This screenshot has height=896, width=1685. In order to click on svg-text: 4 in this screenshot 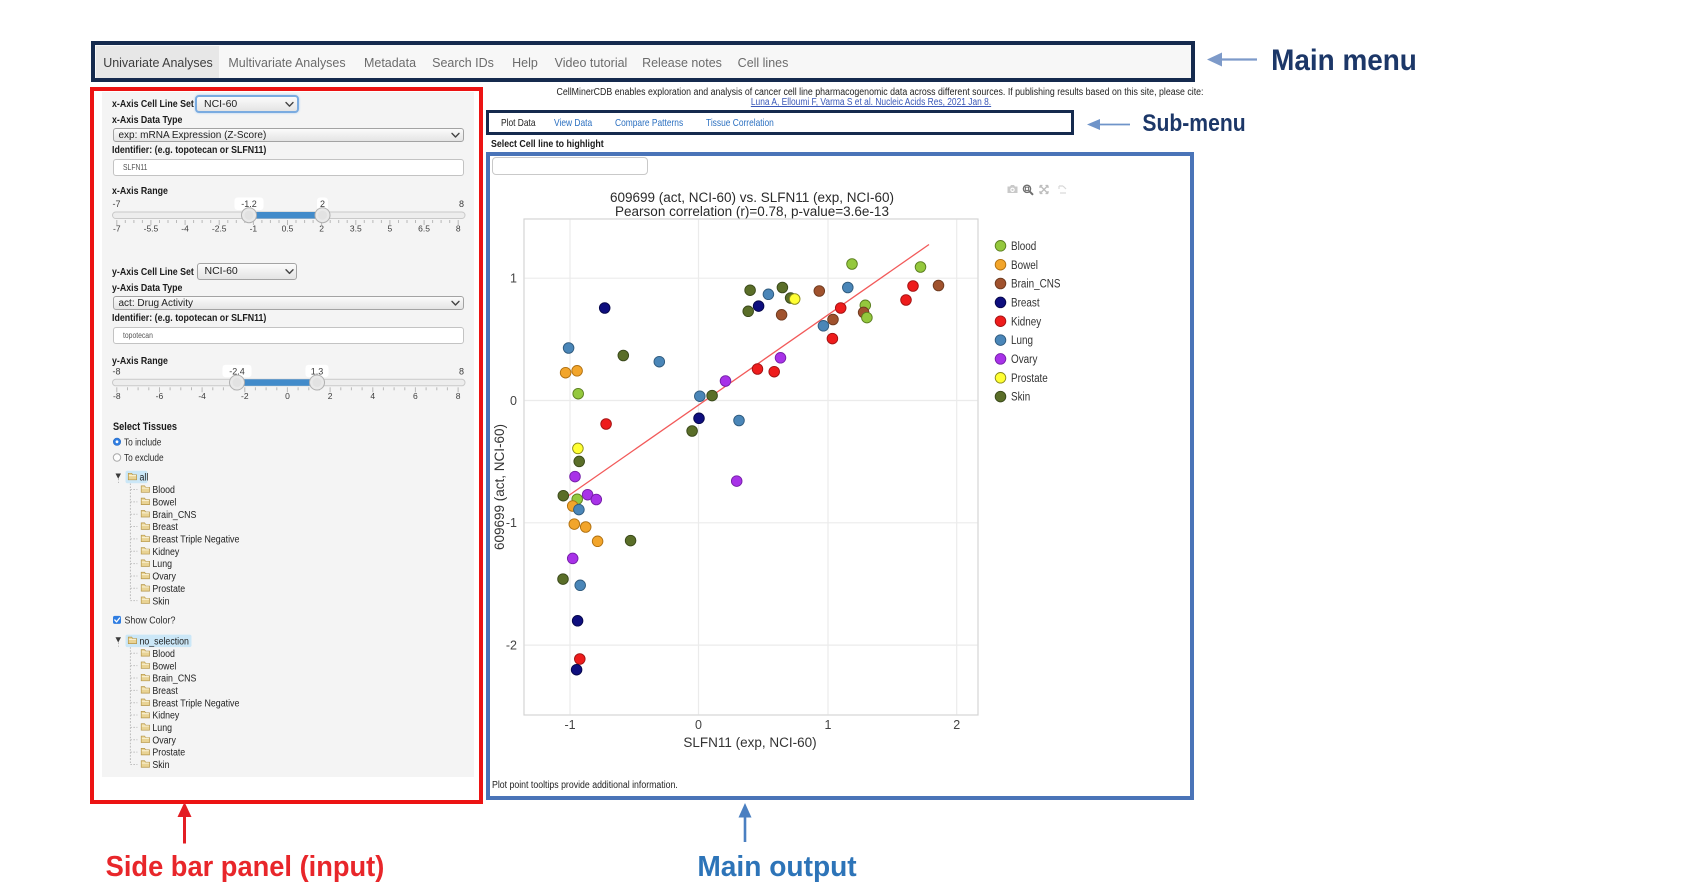, I will do `click(372, 396)`.